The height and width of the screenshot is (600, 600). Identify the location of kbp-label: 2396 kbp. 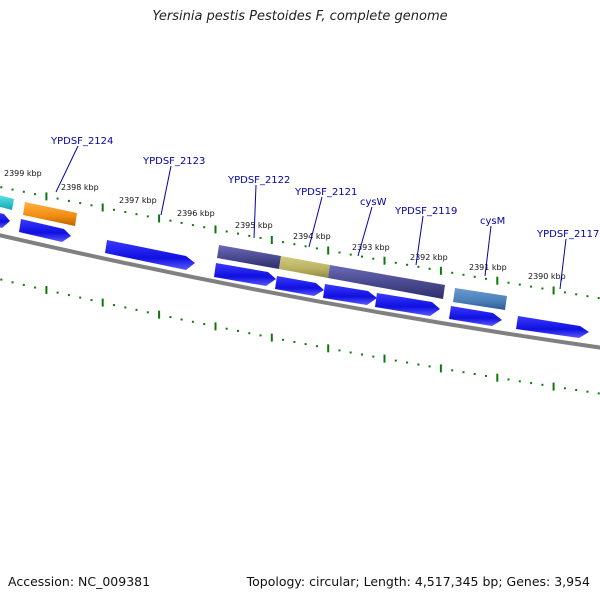
(196, 213).